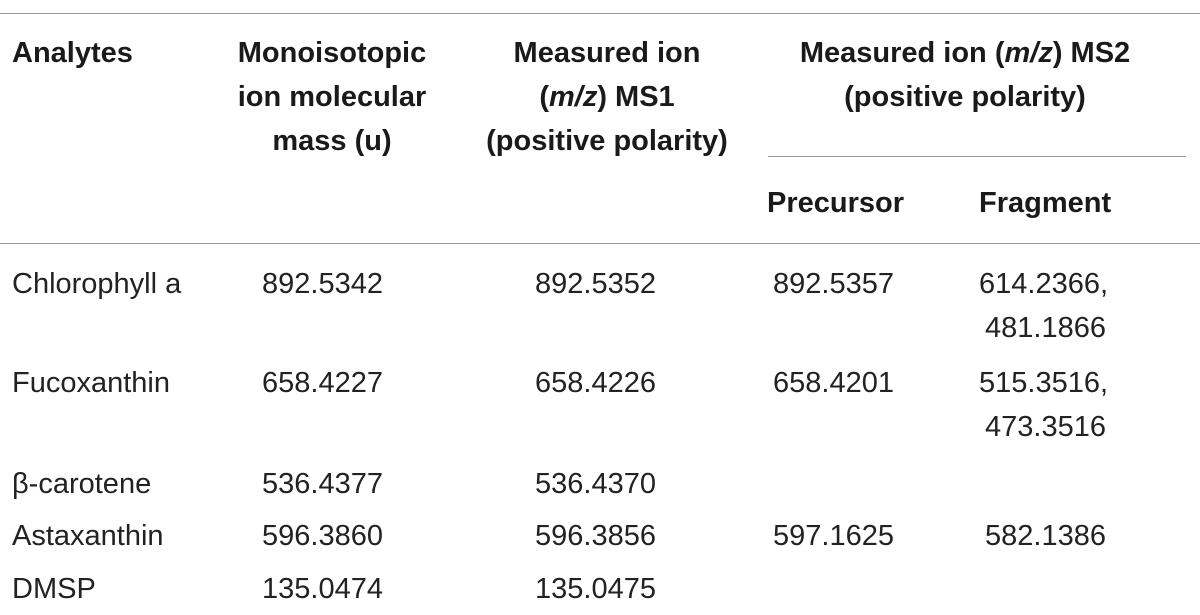 Image resolution: width=1200 pixels, height=615 pixels. What do you see at coordinates (595, 383) in the screenshot?
I see `cell-ms1: 658.4226` at bounding box center [595, 383].